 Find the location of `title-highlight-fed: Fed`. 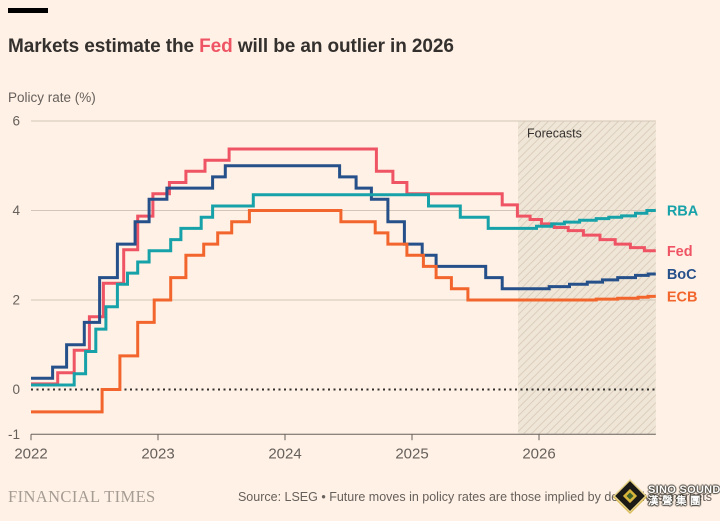

title-highlight-fed: Fed is located at coordinates (216, 46).